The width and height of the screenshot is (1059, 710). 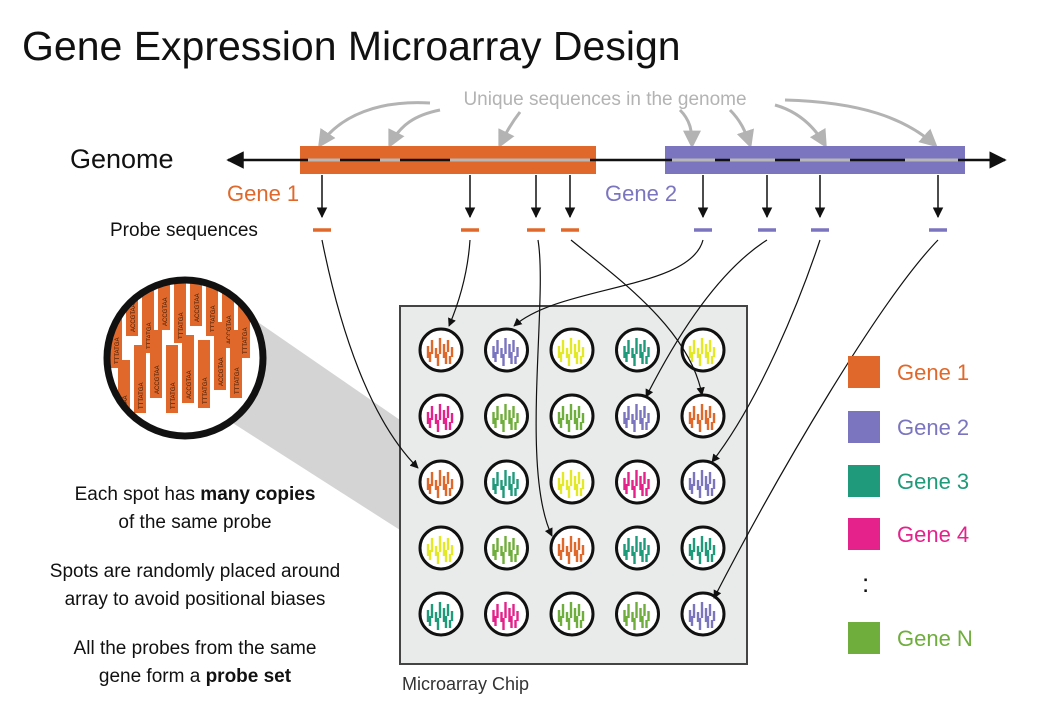 I want to click on zoom-cone, so click(x=314, y=424).